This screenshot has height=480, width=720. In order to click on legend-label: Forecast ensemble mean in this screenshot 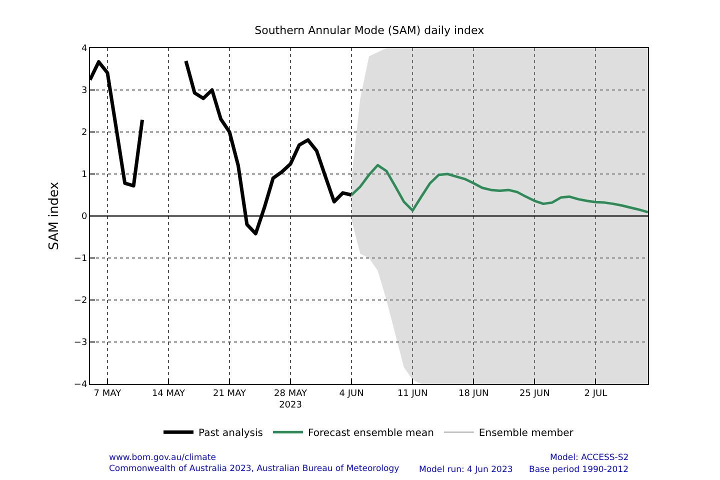, I will do `click(371, 433)`.